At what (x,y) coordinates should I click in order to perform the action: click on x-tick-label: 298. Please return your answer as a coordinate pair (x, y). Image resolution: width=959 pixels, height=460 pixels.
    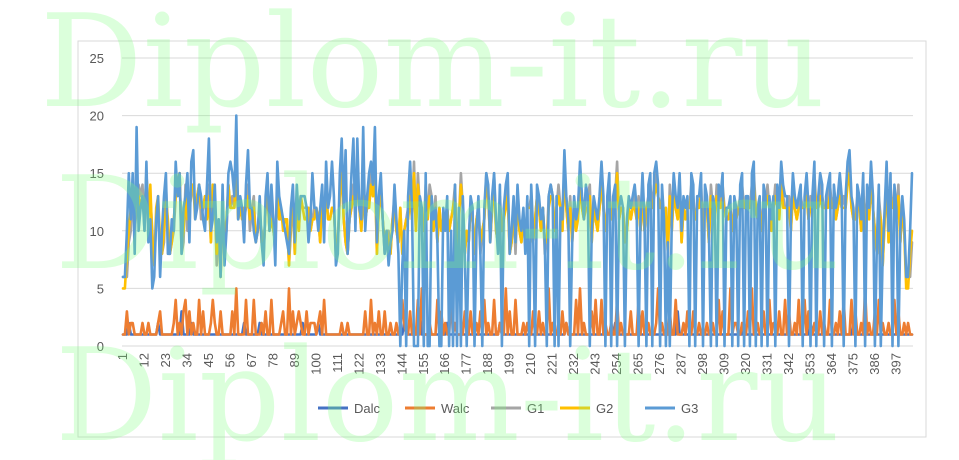
    Looking at the image, I should click on (702, 364).